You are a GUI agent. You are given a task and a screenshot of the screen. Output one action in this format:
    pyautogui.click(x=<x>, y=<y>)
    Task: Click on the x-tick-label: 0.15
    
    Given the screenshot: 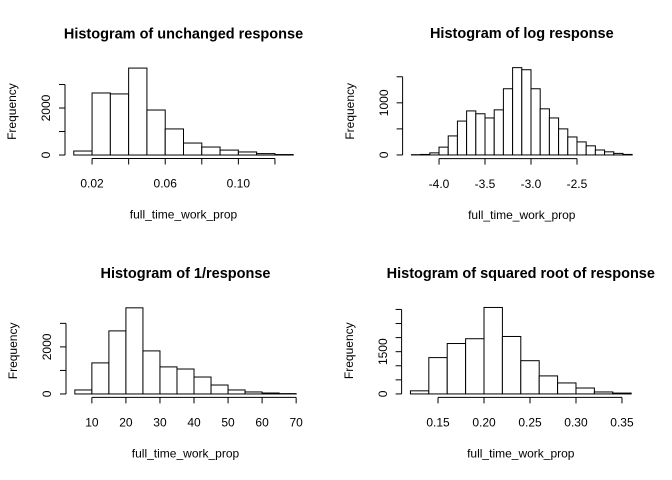 What is the action you would take?
    pyautogui.click(x=438, y=423)
    